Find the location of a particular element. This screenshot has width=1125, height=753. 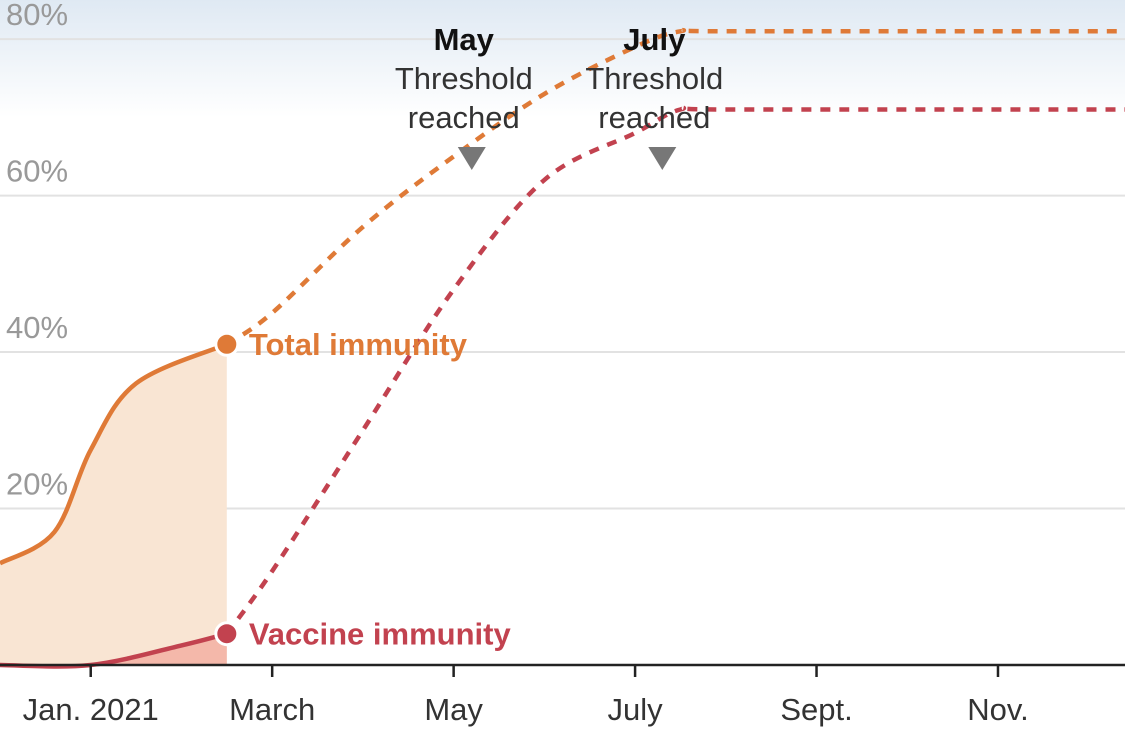

x-tick-label: March is located at coordinates (272, 709).